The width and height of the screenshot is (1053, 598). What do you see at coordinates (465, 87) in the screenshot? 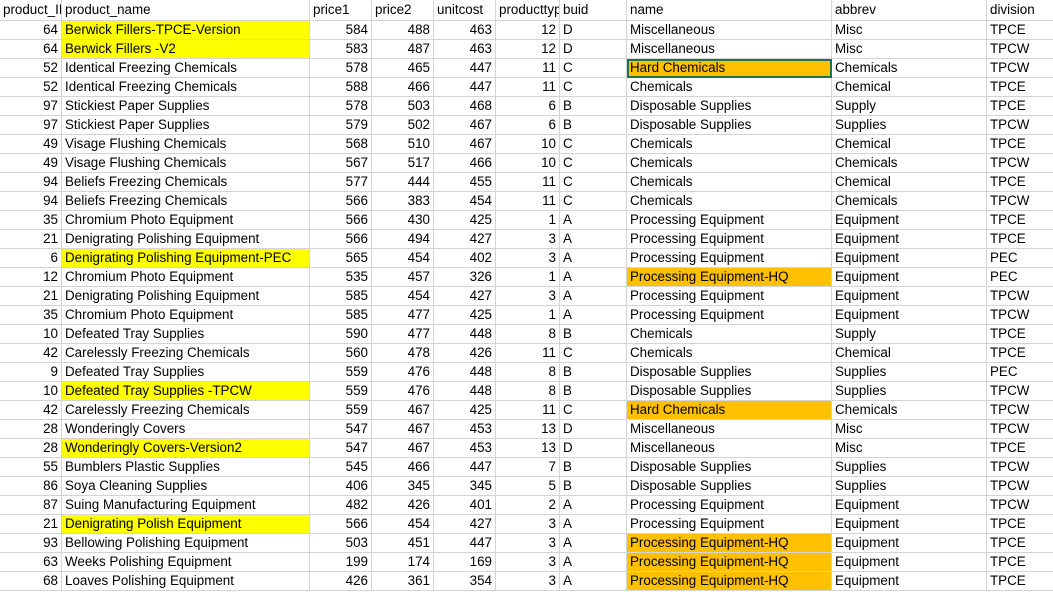
I see `cell-unitcost: 447` at bounding box center [465, 87].